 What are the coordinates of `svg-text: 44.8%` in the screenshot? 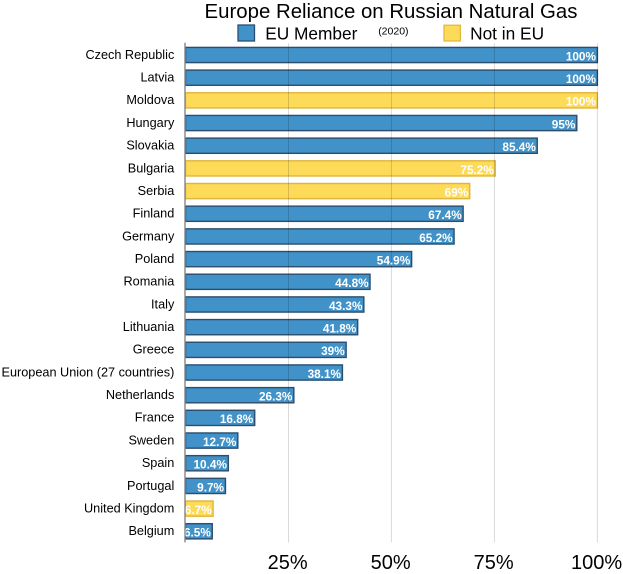 It's located at (352, 283).